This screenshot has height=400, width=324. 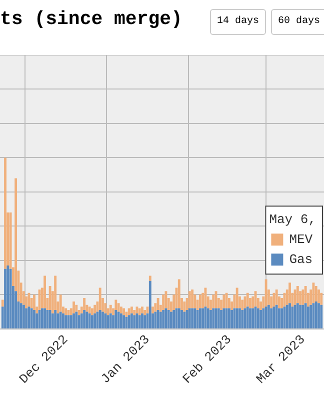 I want to click on text: 14 days, so click(x=238, y=22).